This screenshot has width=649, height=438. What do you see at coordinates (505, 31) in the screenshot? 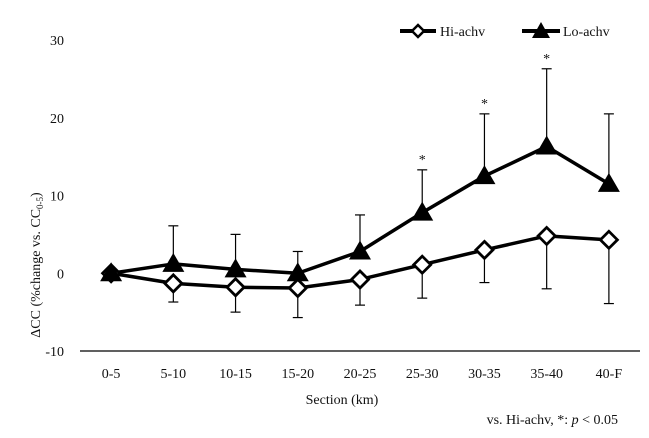
I see `legend: Hi-achv Lo-achv` at bounding box center [505, 31].